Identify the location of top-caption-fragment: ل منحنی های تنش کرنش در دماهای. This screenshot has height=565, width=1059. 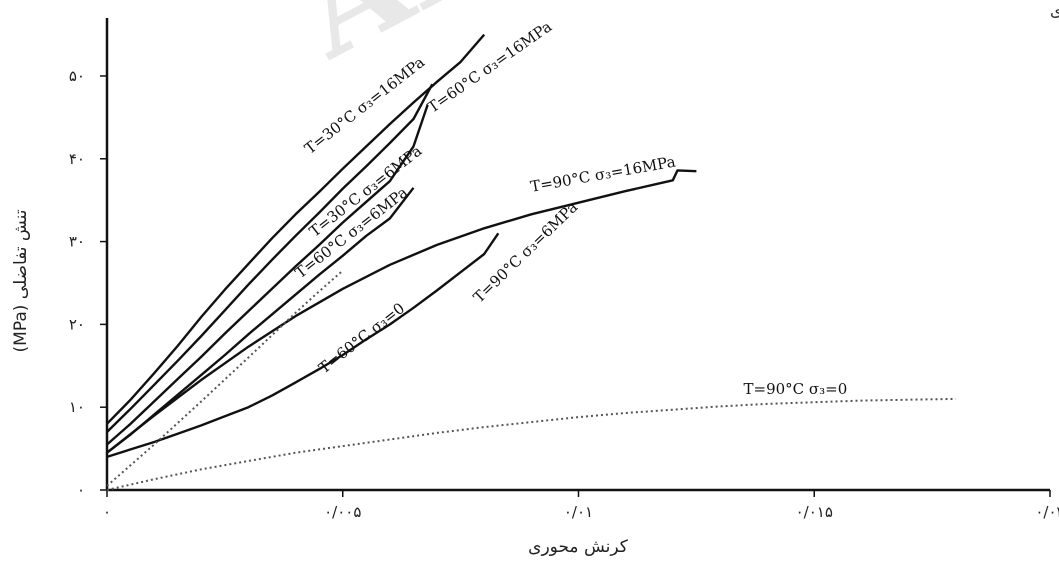
(1054, 11).